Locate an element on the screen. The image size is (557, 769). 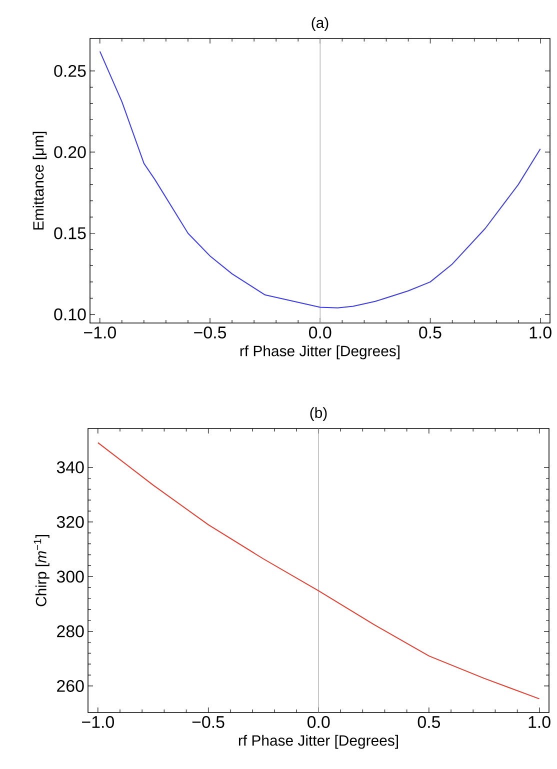
chart-title: (a) is located at coordinates (320, 24).